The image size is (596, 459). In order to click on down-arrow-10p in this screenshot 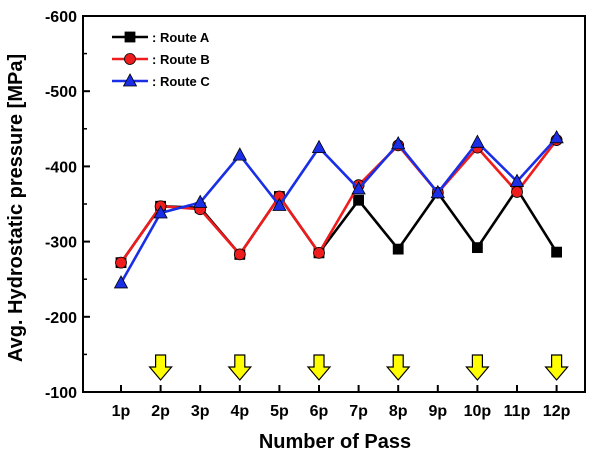, I will do `click(477, 367)`.